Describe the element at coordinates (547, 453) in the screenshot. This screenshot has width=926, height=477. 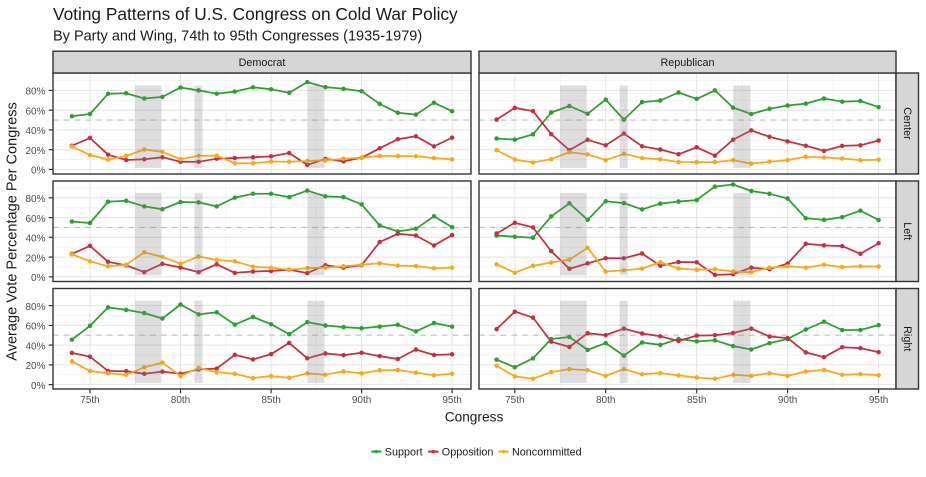
I see `svg-text: Noncommitted` at that location.